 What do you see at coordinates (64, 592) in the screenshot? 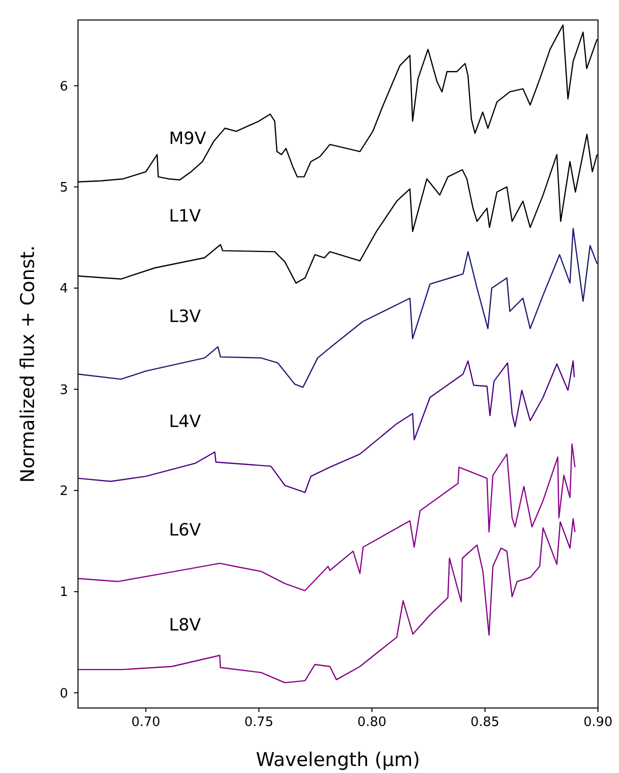
I see `y-tick-label: 1` at bounding box center [64, 592].